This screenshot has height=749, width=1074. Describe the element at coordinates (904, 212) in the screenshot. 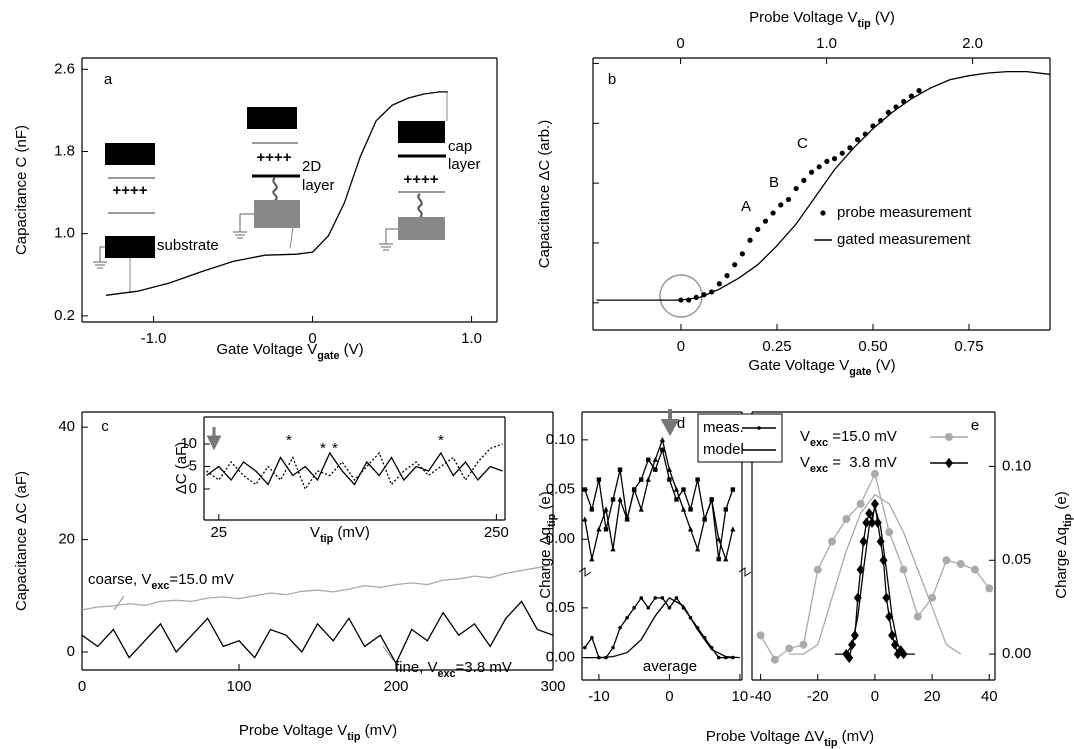

I see `legend-label: probe measurement` at that location.